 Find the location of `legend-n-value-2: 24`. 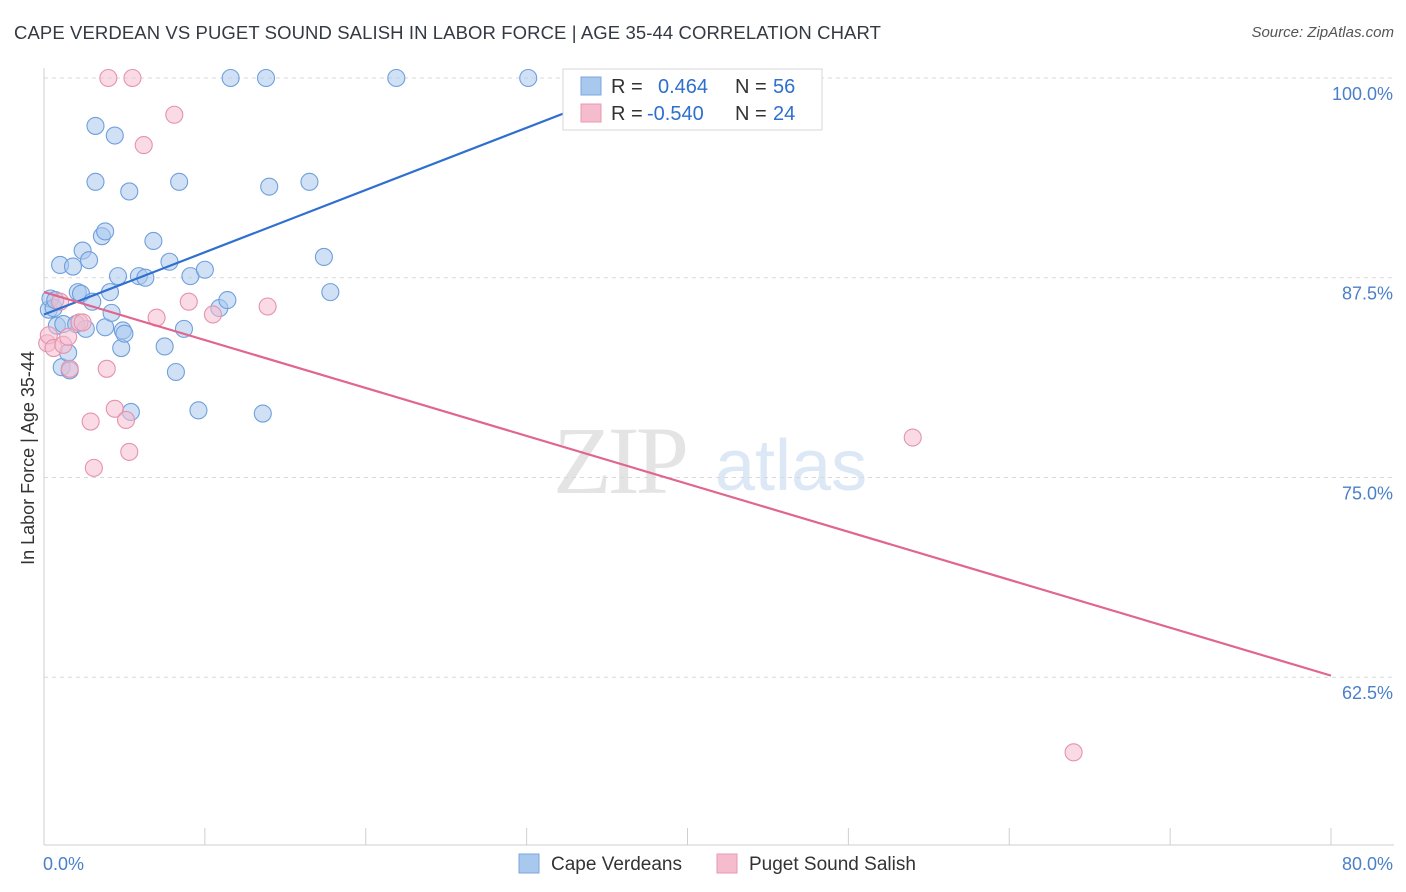

legend-n-value-2: 24 is located at coordinates (784, 114).